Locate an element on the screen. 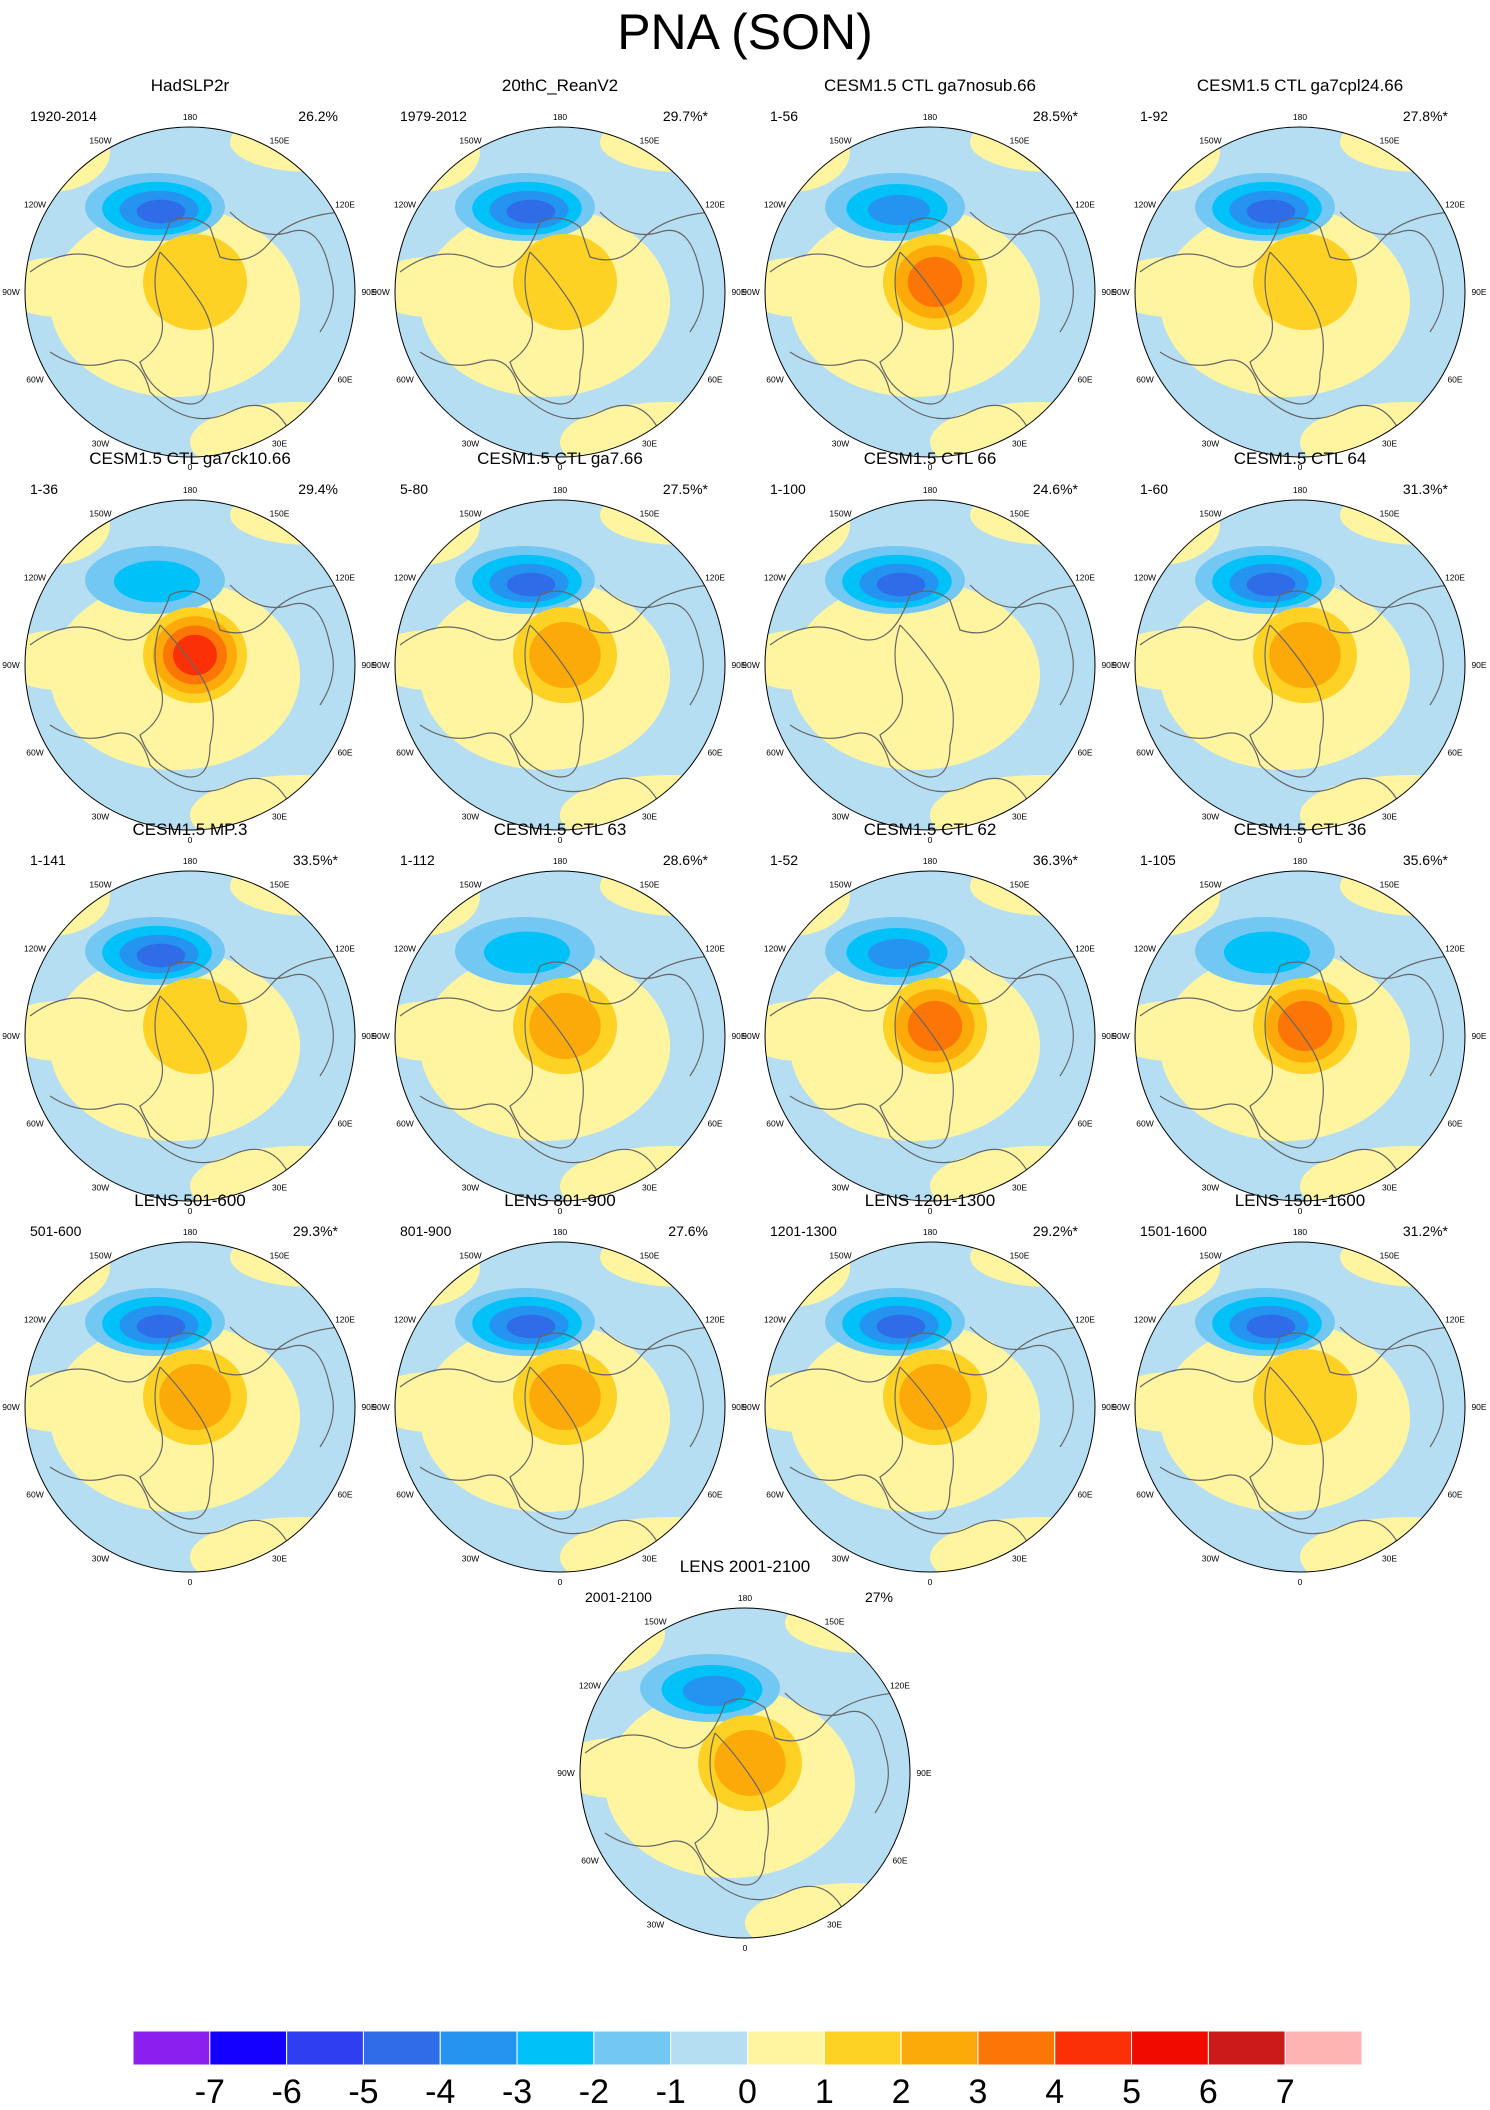 This screenshot has height=2110, width=1490. panel-period: 801-900 is located at coordinates (426, 1231).